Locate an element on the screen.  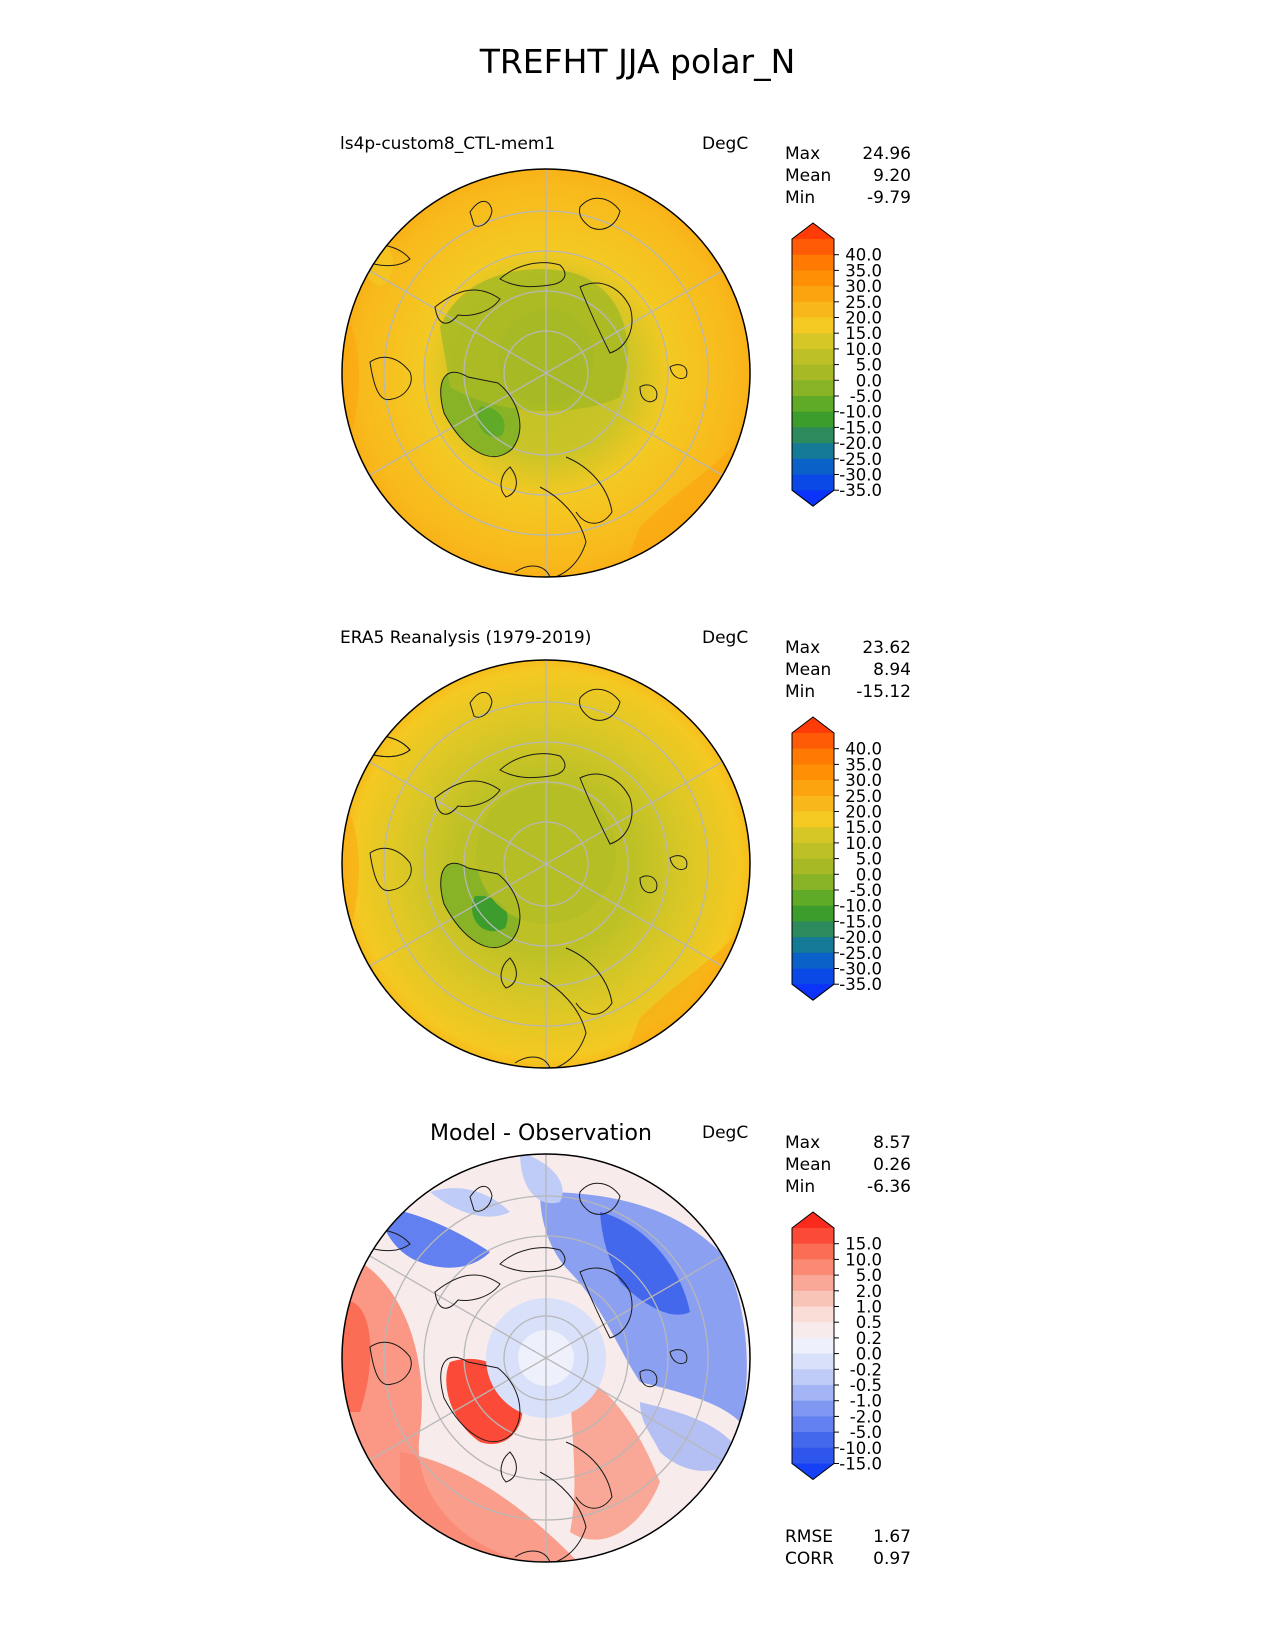
panel-3-units: DegC is located at coordinates (725, 1133).